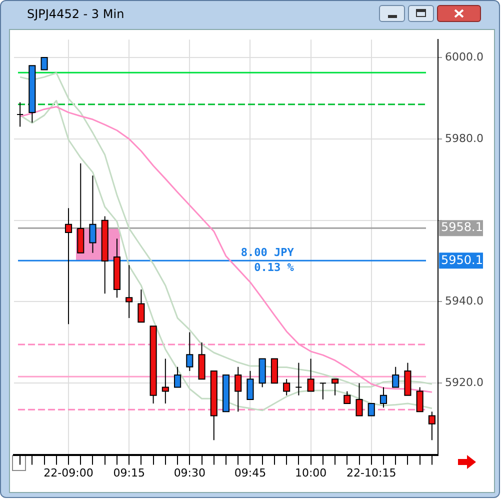 Image resolution: width=502 pixels, height=500 pixels. Describe the element at coordinates (464, 138) in the screenshot. I see `y-tick-label: 5980.0` at that location.